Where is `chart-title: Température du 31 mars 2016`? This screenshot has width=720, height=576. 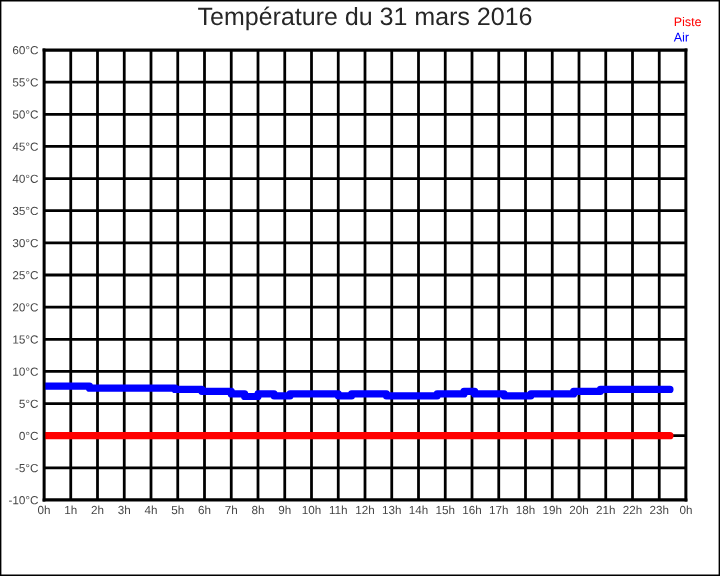
chart-title: Température du 31 mars 2016 is located at coordinates (365, 18).